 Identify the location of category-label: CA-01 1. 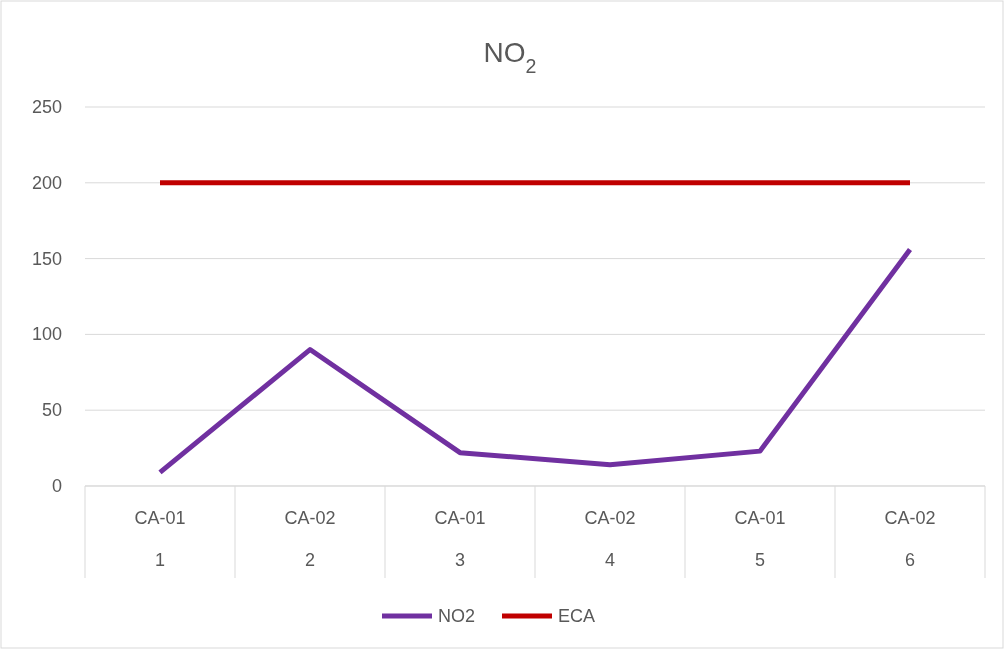
(160, 539).